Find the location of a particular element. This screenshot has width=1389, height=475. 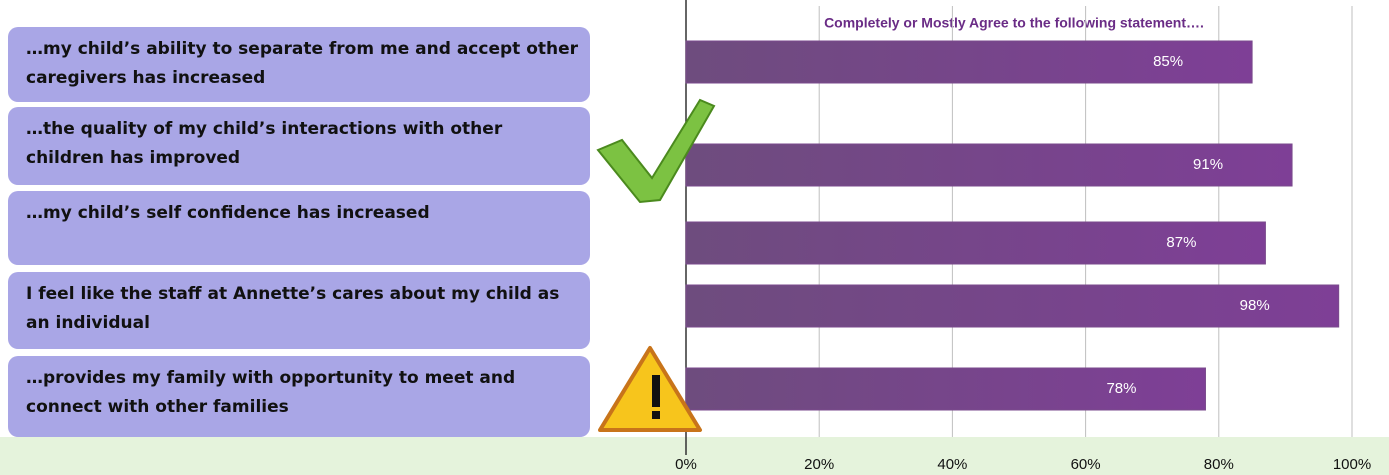

value-label: 98% is located at coordinates (1255, 305).